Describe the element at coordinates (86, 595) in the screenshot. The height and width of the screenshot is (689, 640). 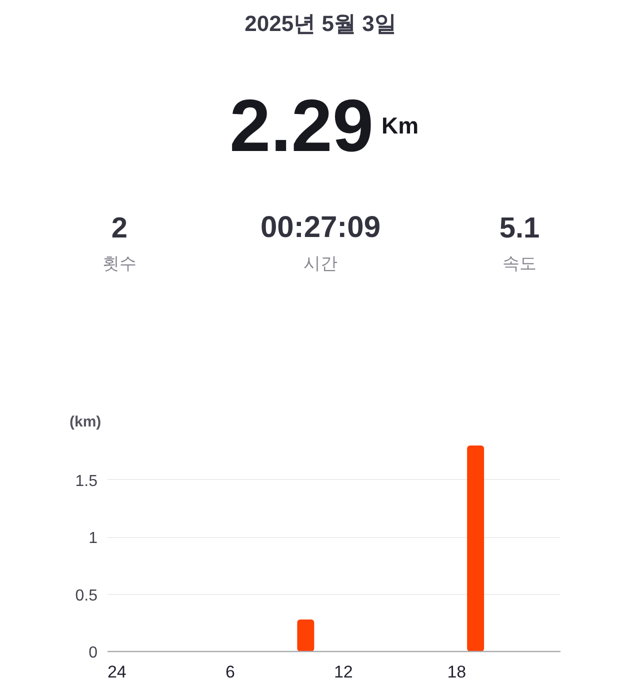
I see `y-tick-label: 0.5` at that location.